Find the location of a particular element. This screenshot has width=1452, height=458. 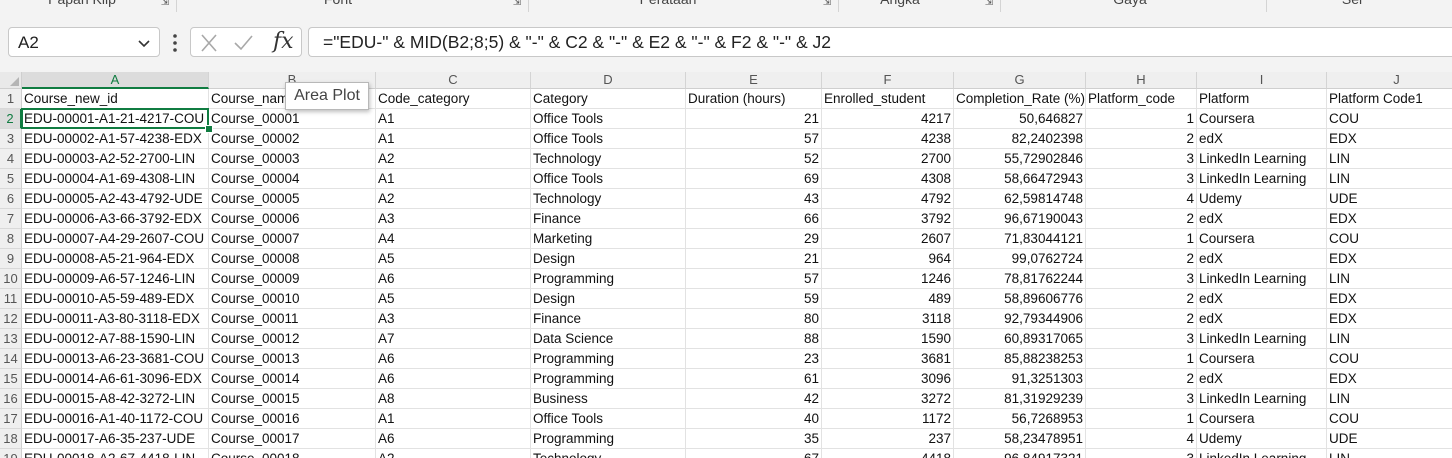

column-header-e: E is located at coordinates (754, 80).